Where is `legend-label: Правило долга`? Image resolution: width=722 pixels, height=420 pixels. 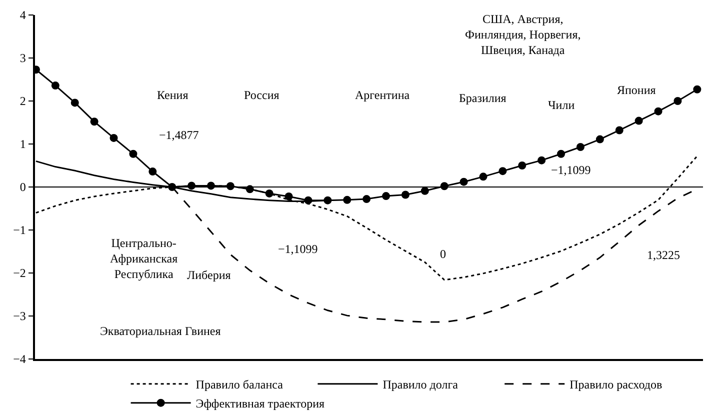
legend-label: Правило долга is located at coordinates (420, 385).